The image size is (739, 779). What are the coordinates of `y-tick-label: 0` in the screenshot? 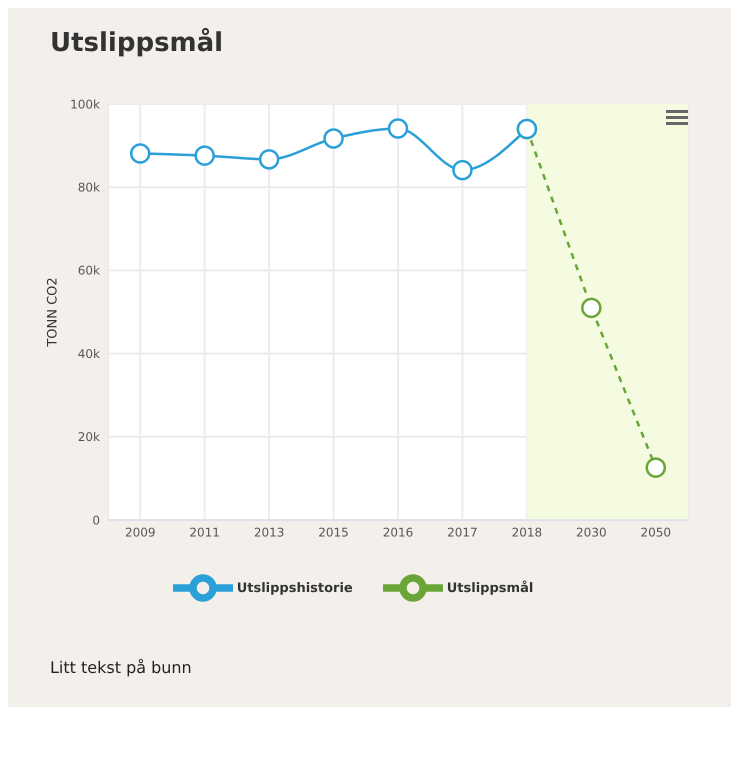 It's located at (96, 520).